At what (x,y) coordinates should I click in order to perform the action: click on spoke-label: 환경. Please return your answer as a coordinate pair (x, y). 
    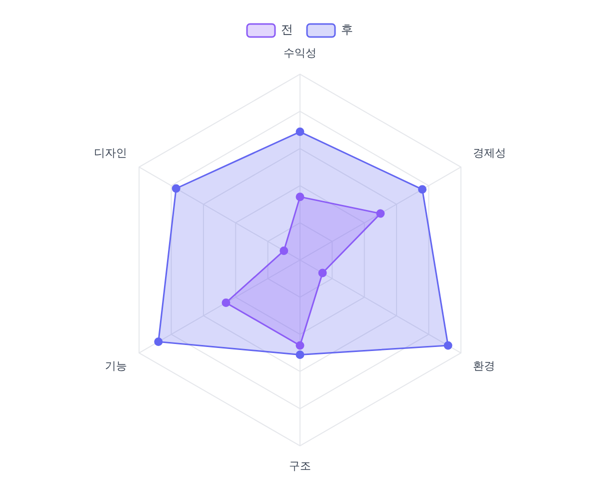
    Looking at the image, I should click on (484, 365).